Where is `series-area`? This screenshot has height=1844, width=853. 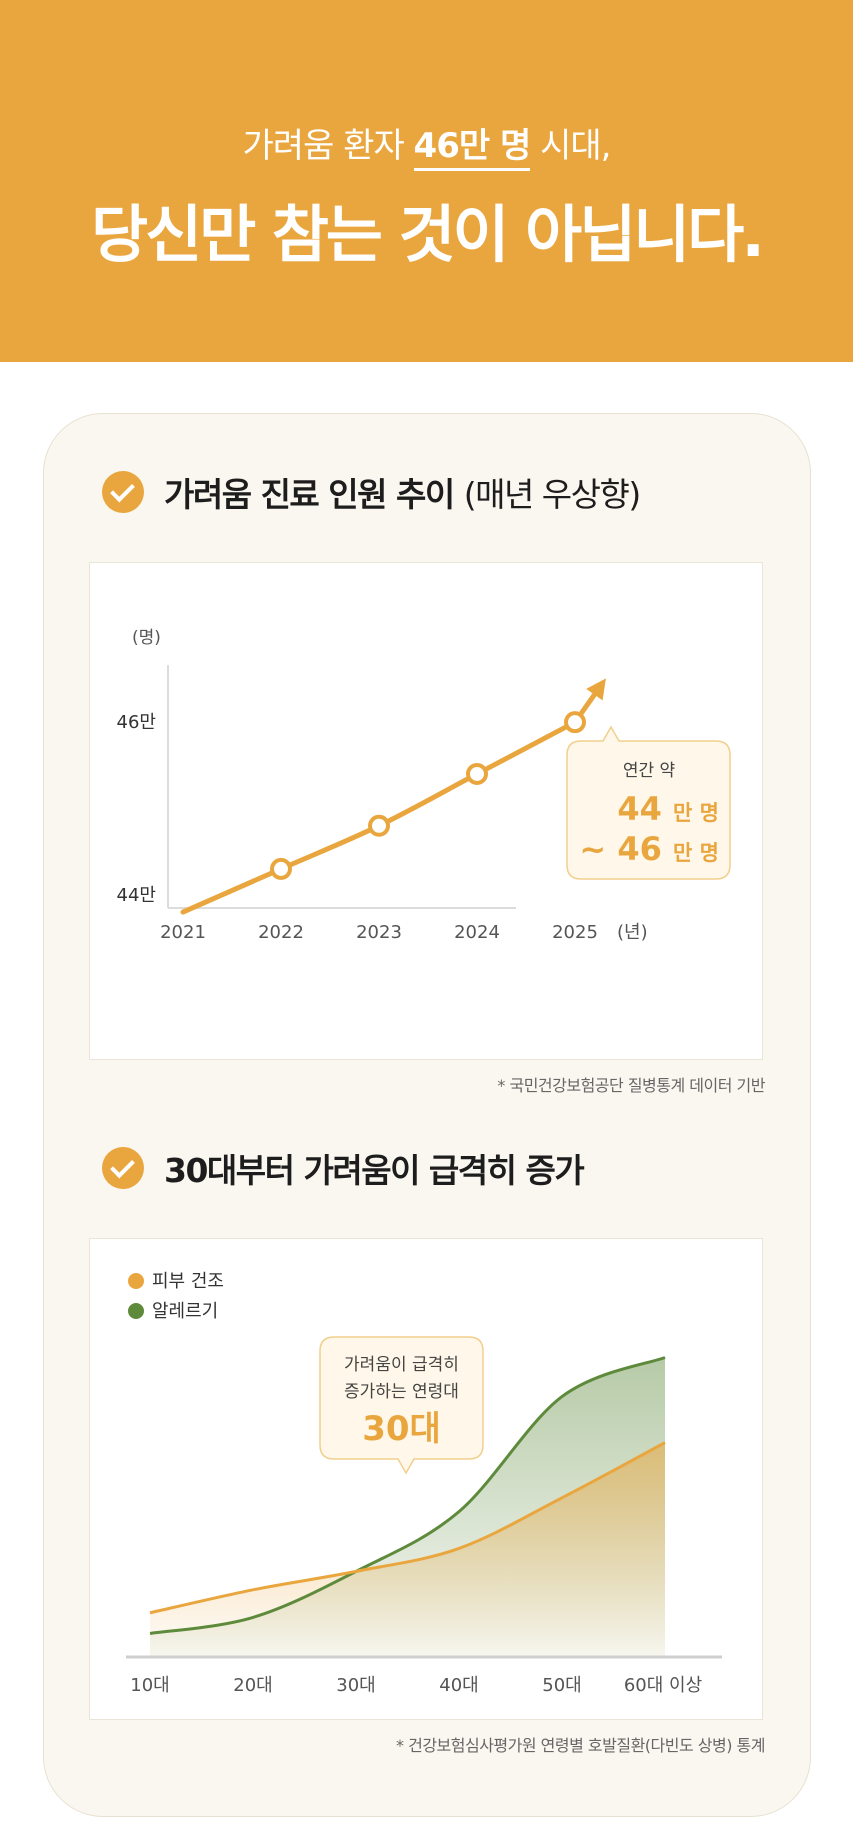
series-area is located at coordinates (407, 1549).